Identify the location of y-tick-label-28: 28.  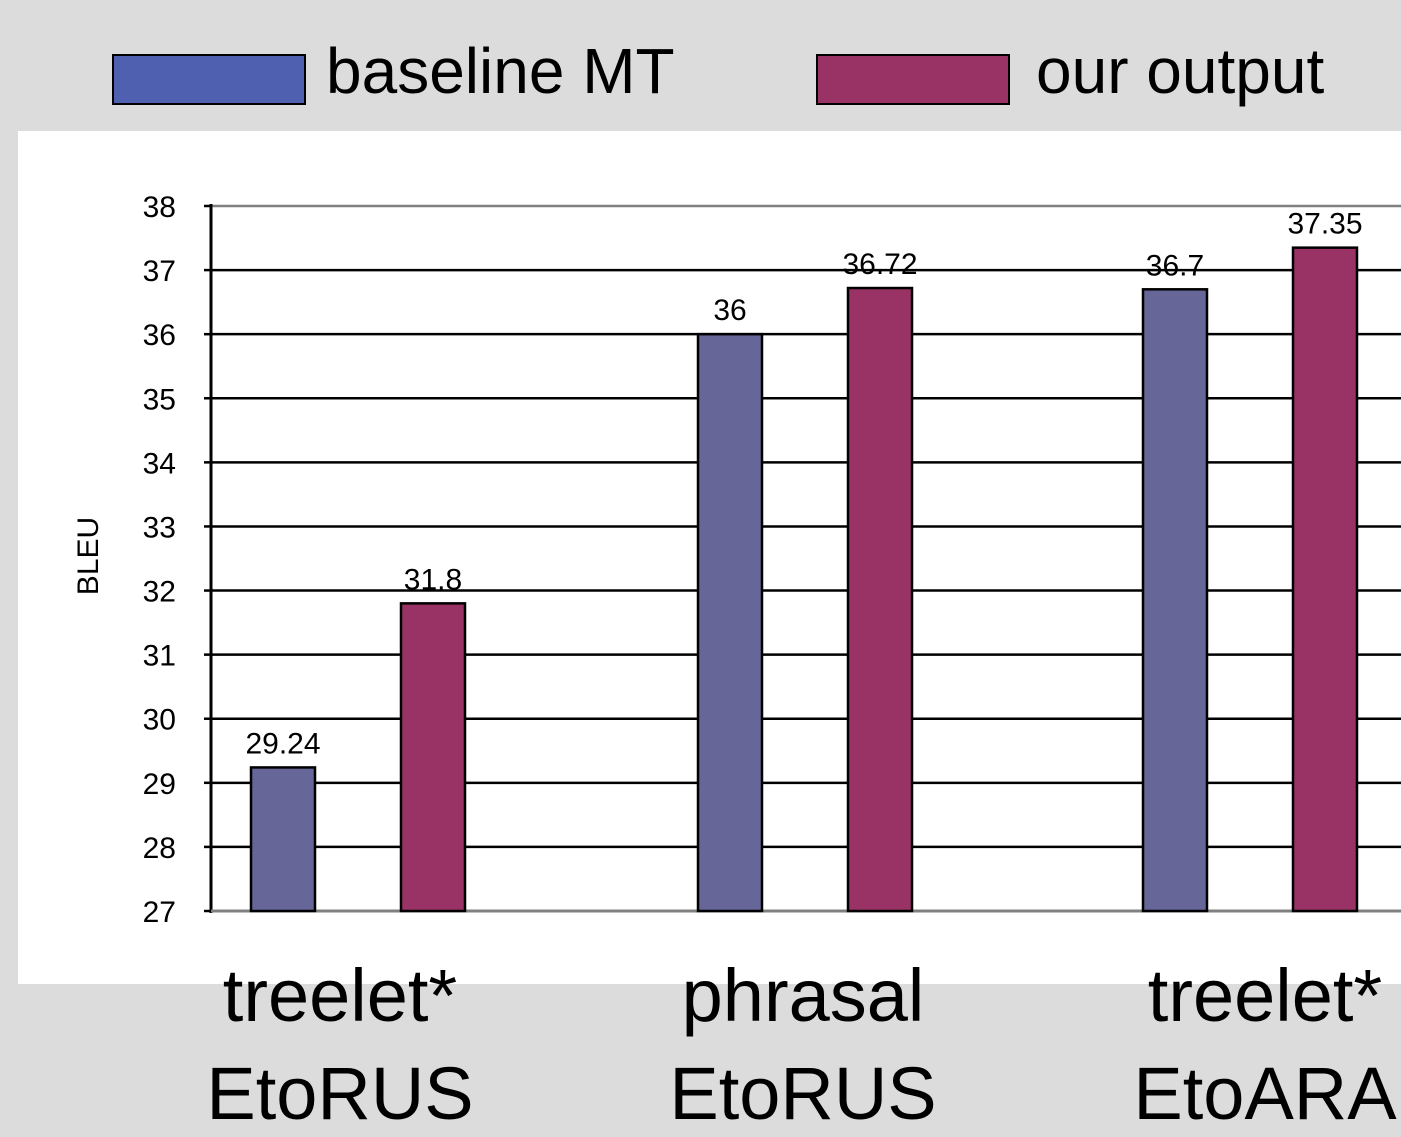
(159, 848).